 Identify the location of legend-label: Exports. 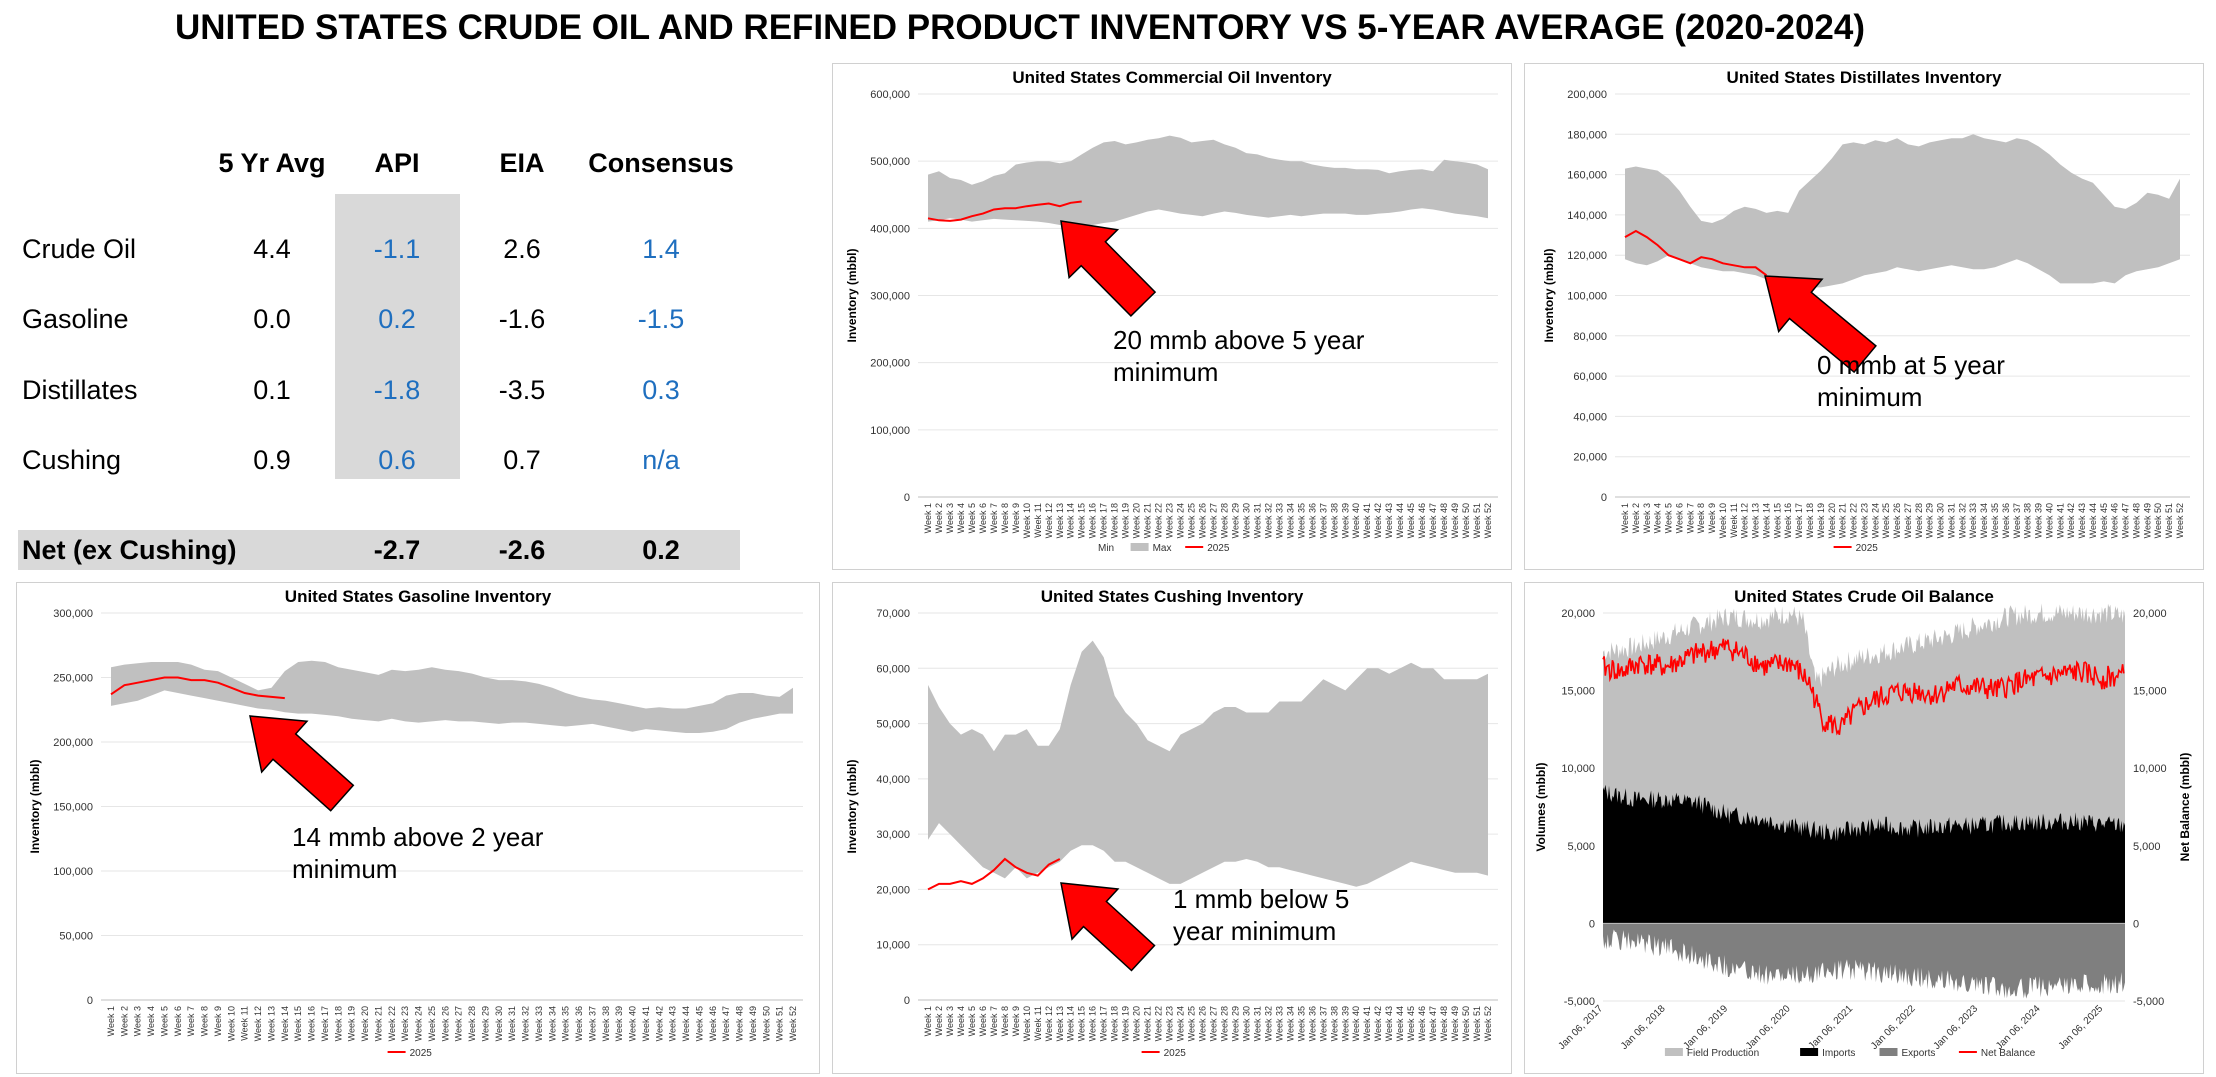
(1919, 1053).